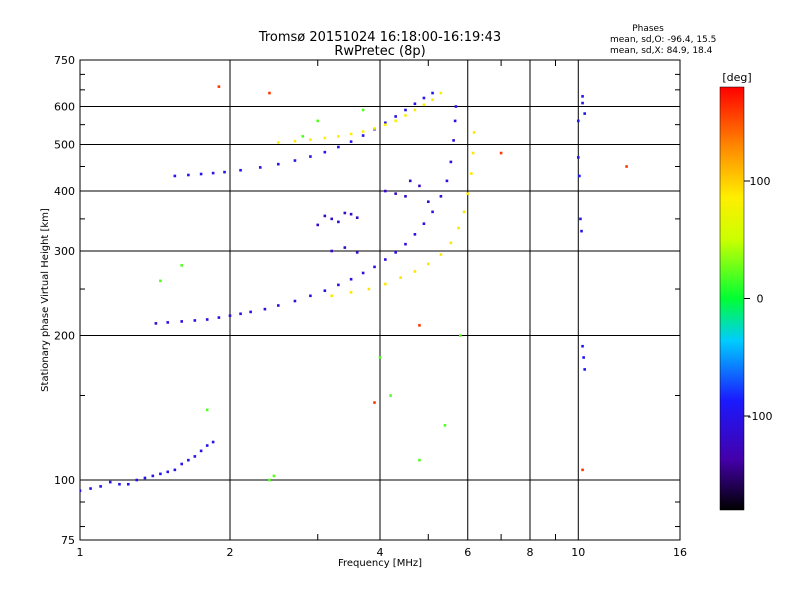  I want to click on stats-line-o: mean, sd,O: -96.4, 15.5, so click(663, 40).